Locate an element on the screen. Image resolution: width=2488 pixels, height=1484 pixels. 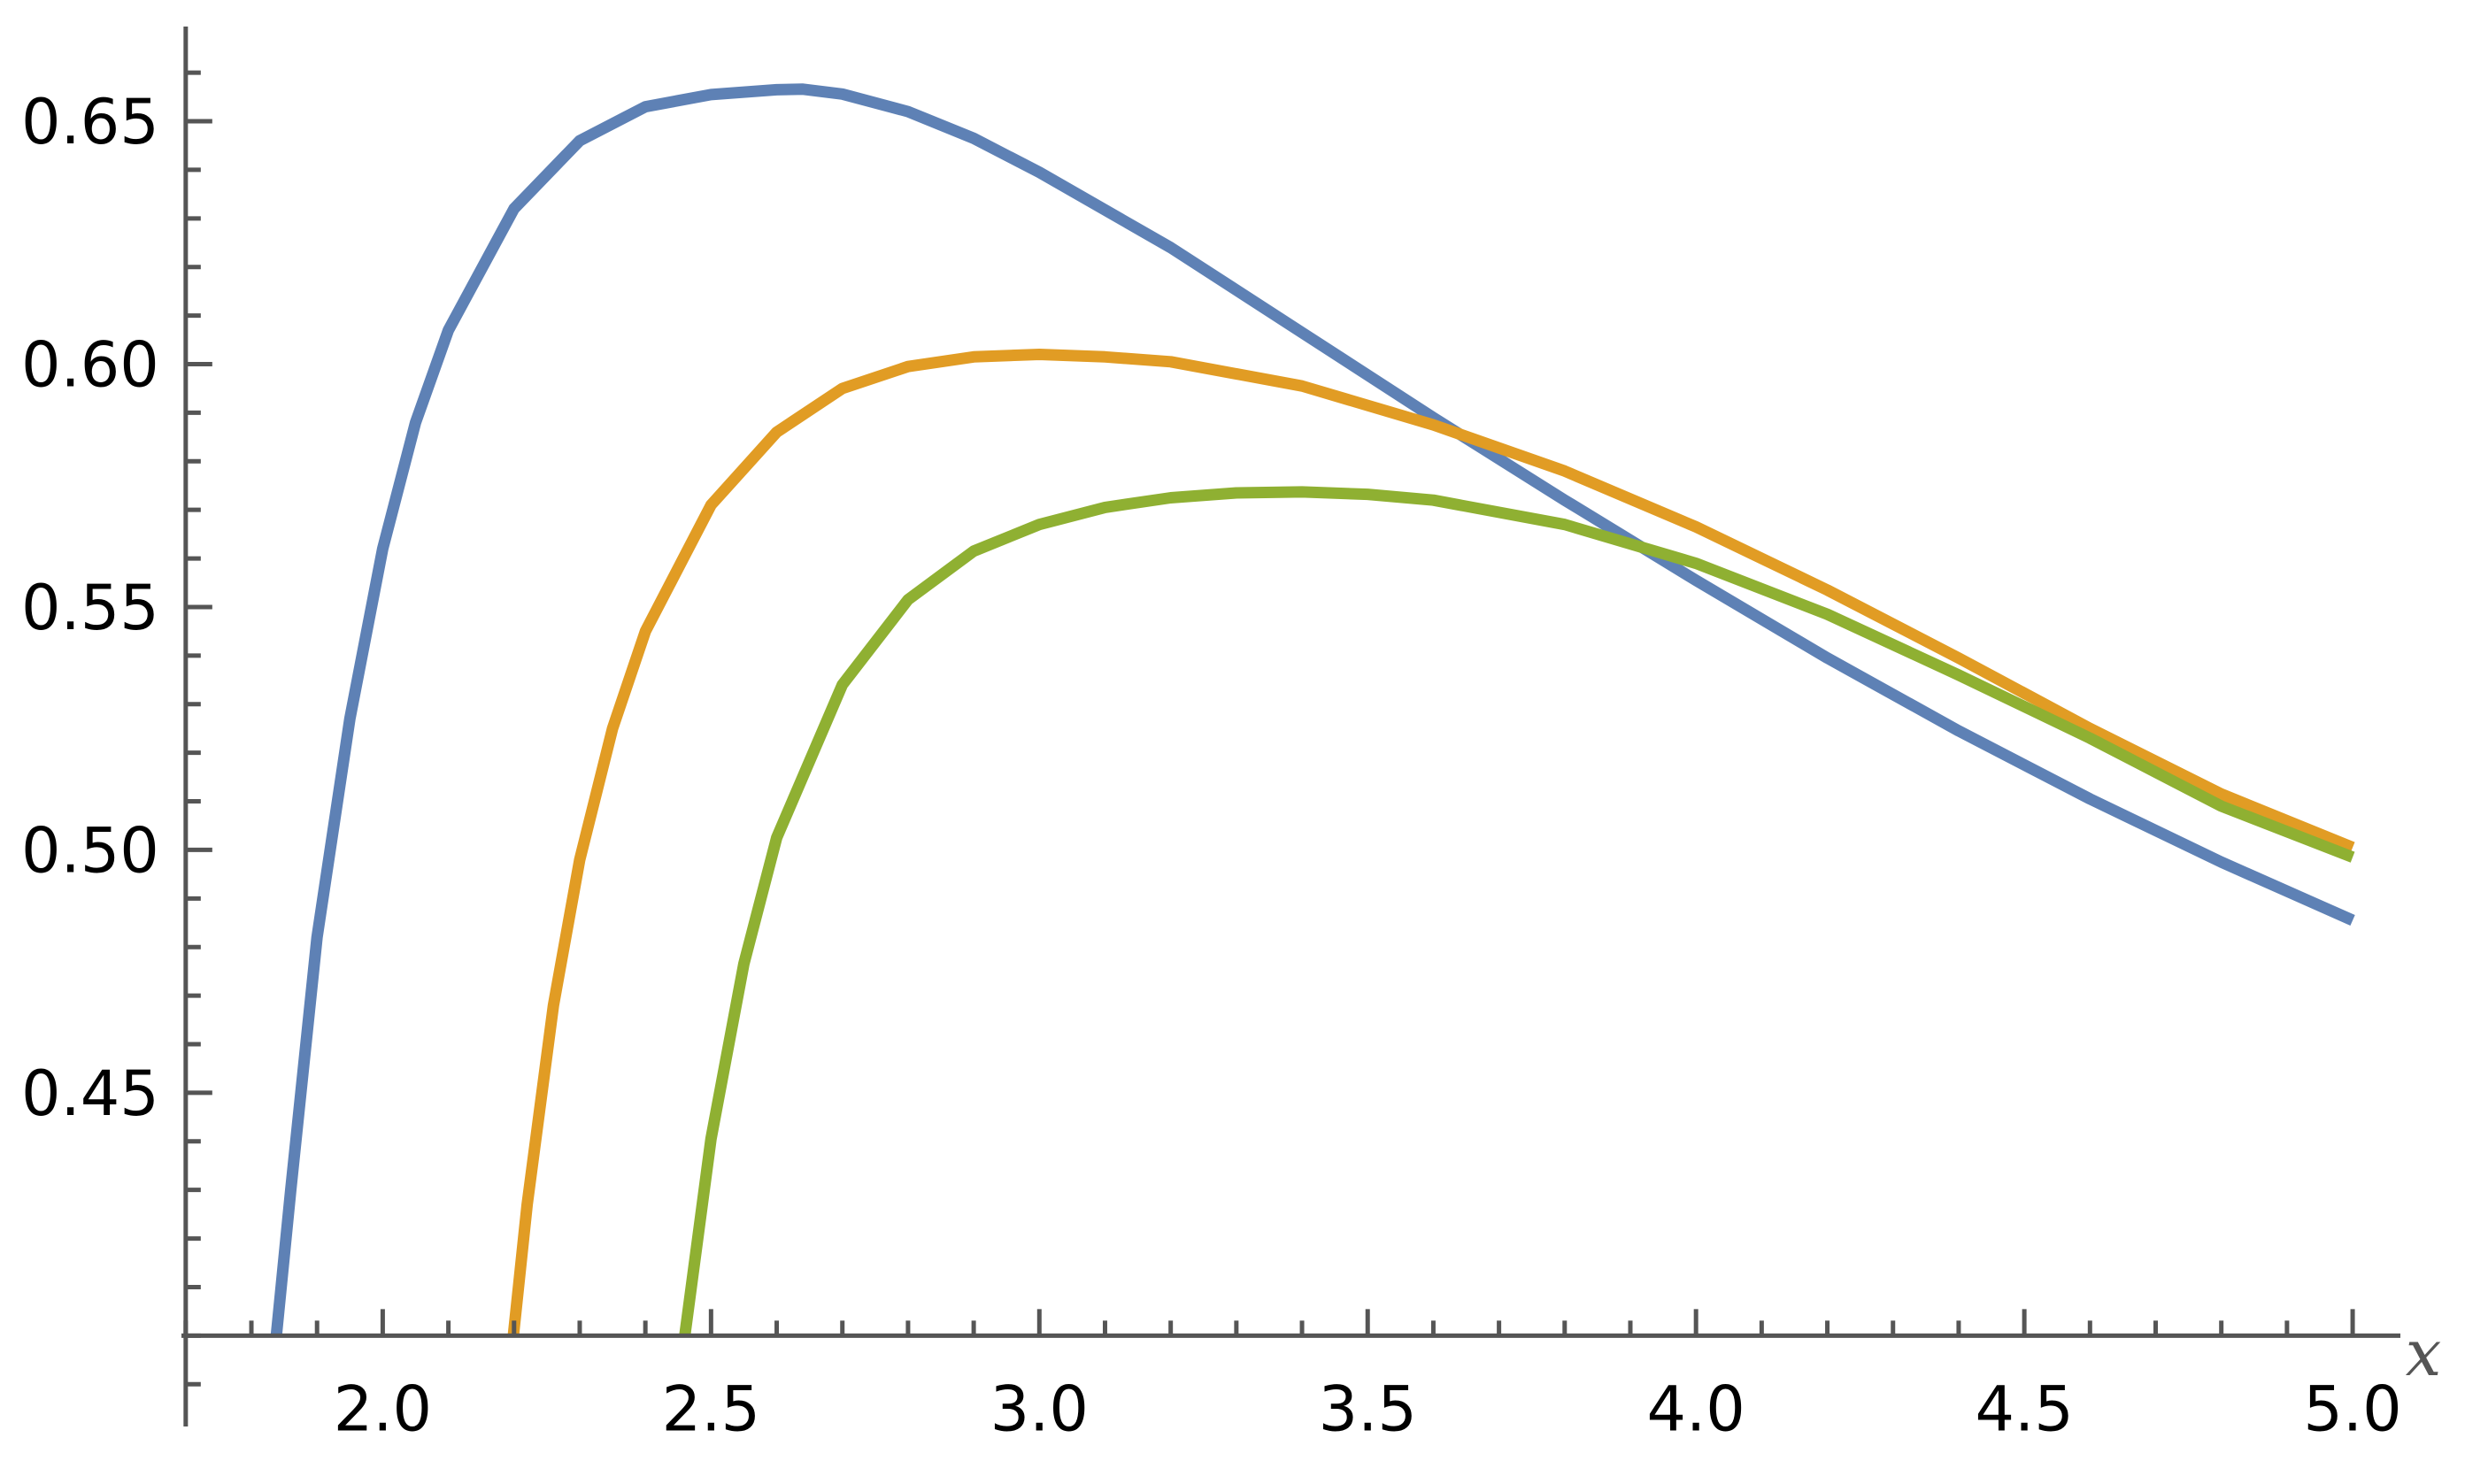
x-axis-title: x is located at coordinates (2424, 1353).